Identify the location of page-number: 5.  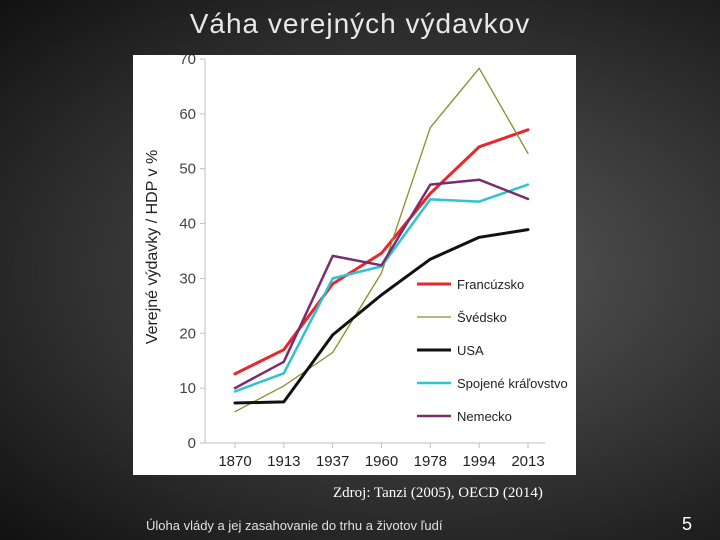
(687, 524).